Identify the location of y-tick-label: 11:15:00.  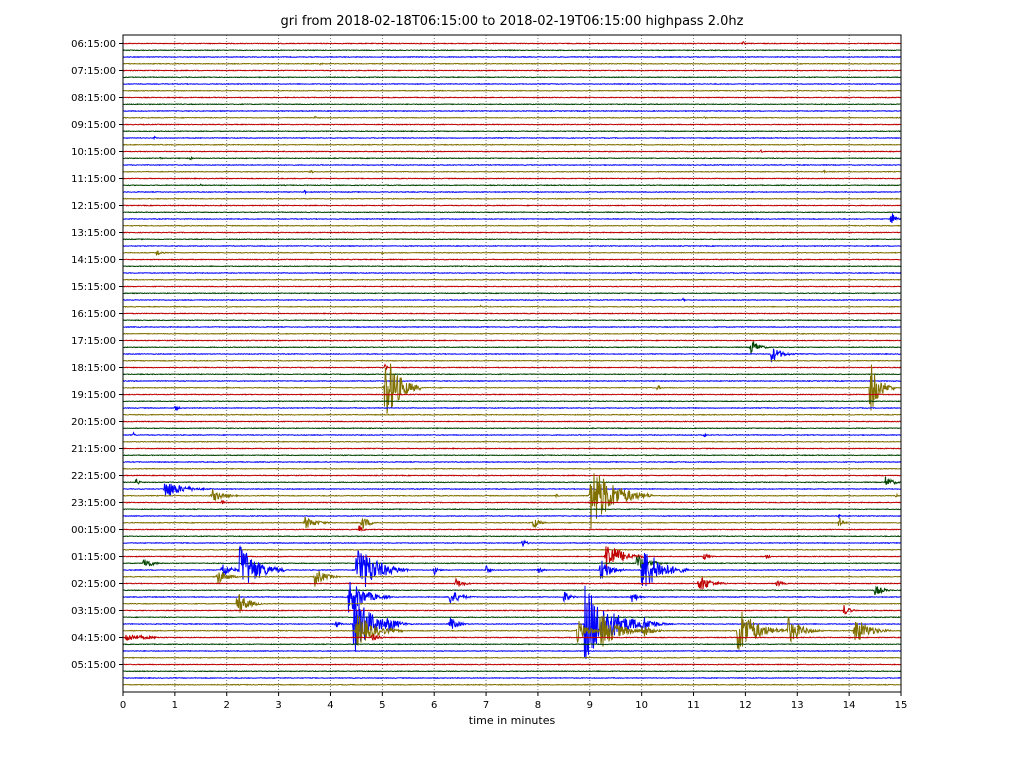
(93, 179).